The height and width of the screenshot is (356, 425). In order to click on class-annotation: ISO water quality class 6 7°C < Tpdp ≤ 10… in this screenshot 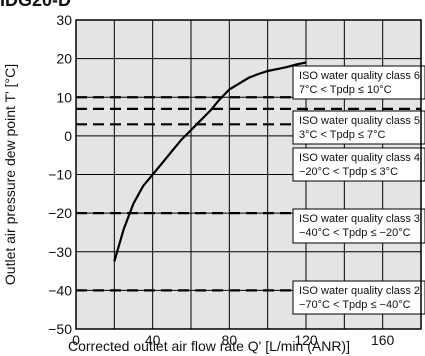, I will do `click(358, 82)`.